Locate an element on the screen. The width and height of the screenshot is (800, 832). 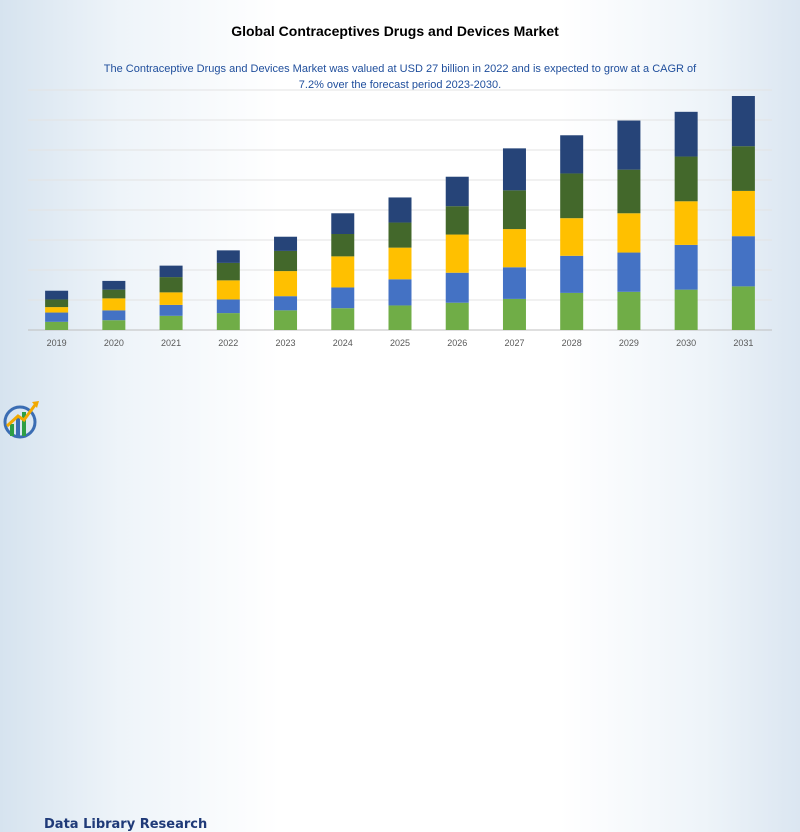
bar-segment-2022-s1 is located at coordinates (228, 321).